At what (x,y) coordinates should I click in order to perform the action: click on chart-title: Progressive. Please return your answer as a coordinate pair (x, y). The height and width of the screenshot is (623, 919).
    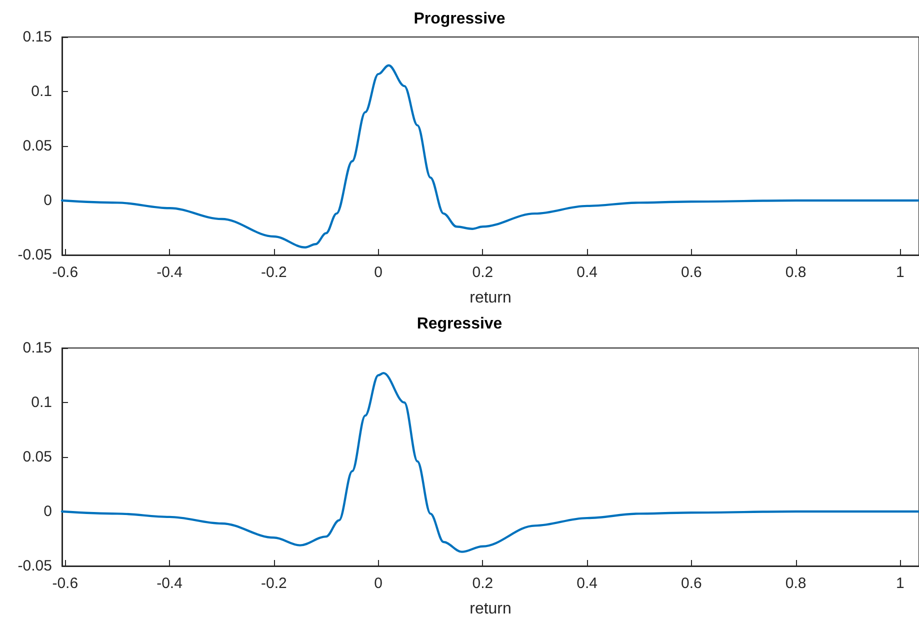
    Looking at the image, I should click on (460, 19).